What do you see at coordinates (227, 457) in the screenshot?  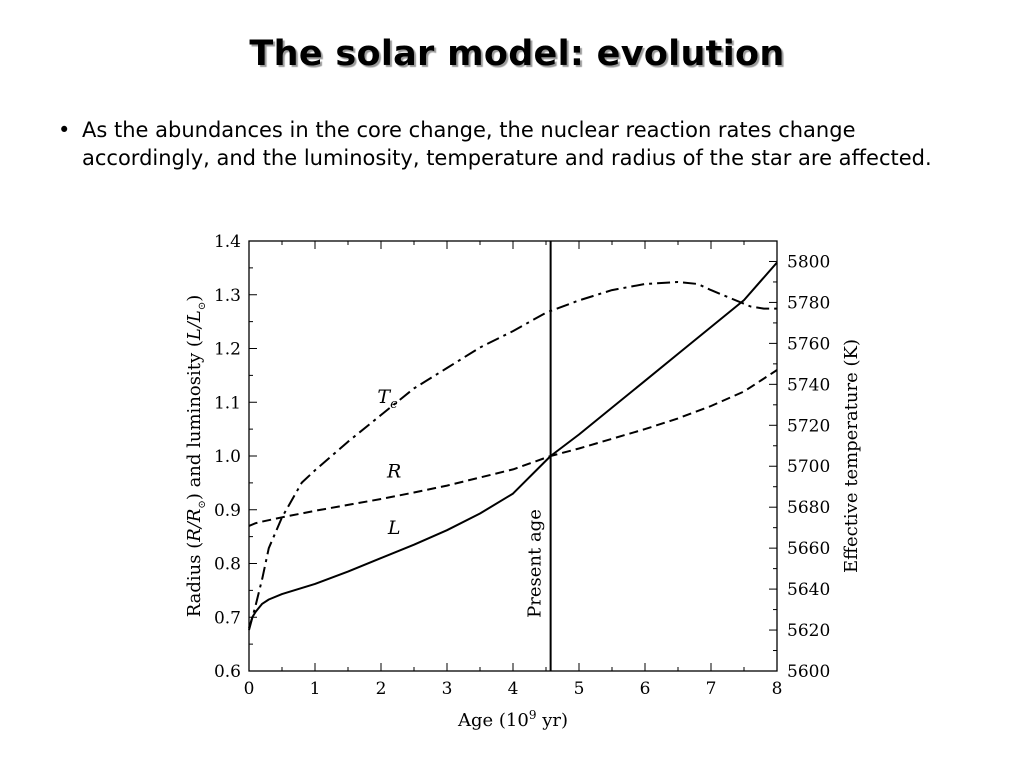 I see `y-left-tick-label: 1.0` at bounding box center [227, 457].